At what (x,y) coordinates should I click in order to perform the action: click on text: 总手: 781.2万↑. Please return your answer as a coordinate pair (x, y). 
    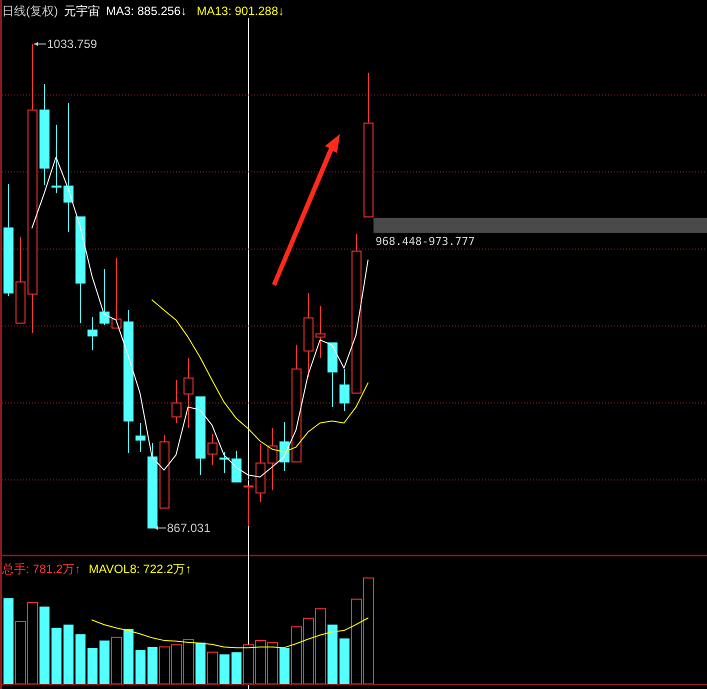
    Looking at the image, I should click on (41, 569).